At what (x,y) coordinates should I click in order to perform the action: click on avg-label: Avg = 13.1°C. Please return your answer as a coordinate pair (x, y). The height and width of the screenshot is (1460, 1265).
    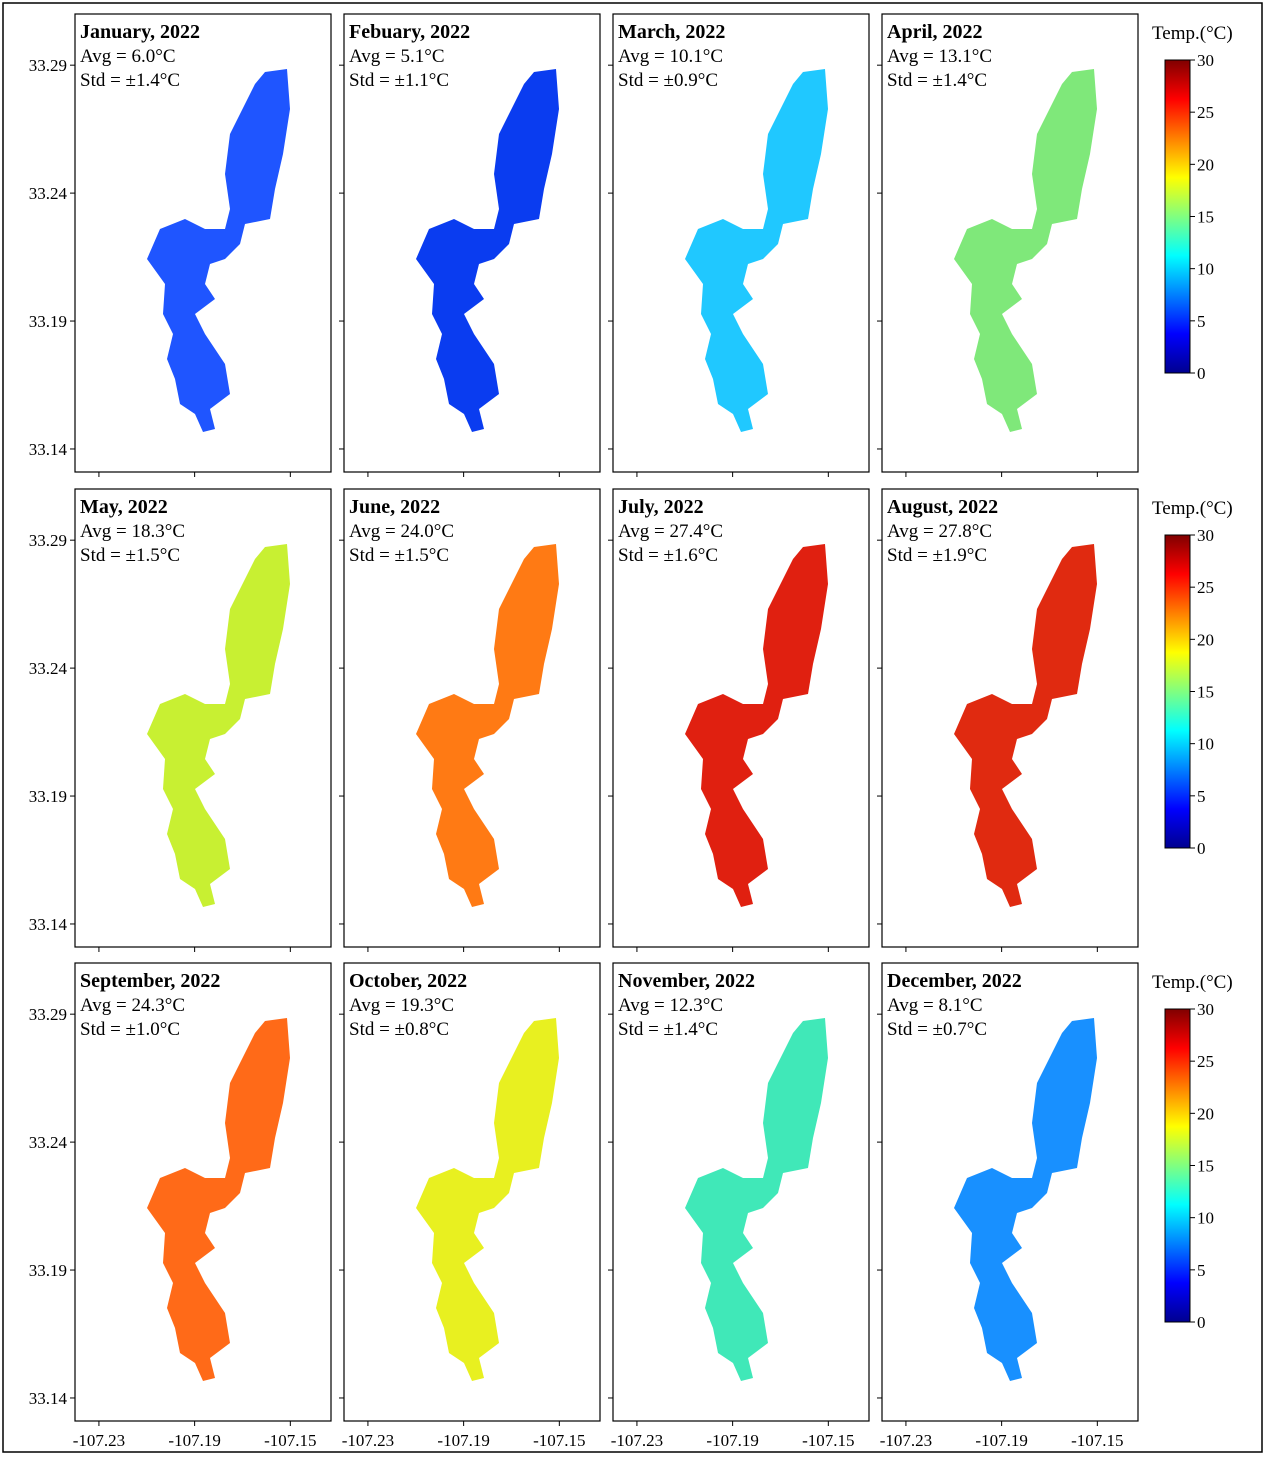
    Looking at the image, I should click on (939, 56).